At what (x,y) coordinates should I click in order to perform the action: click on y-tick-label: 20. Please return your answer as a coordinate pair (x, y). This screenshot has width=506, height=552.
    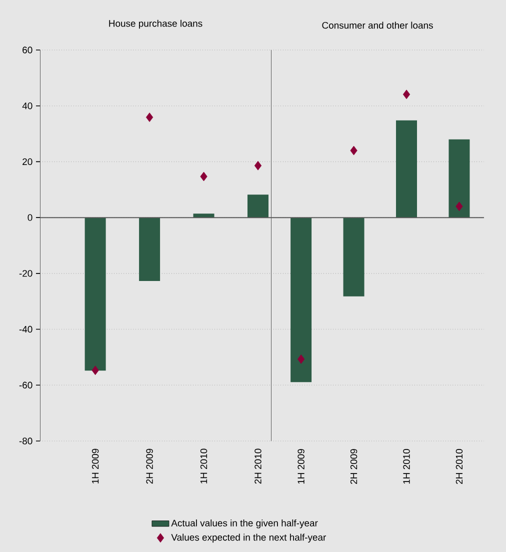
    Looking at the image, I should click on (27, 162).